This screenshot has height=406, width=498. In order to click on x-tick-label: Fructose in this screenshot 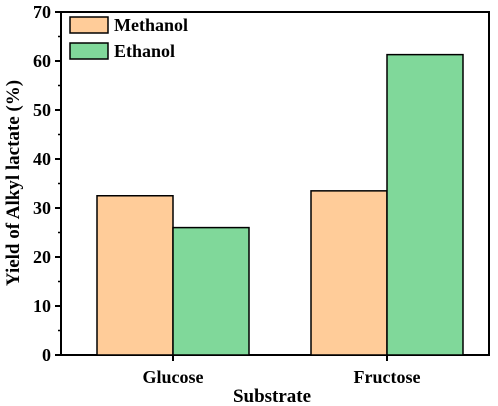, I will do `click(387, 377)`.